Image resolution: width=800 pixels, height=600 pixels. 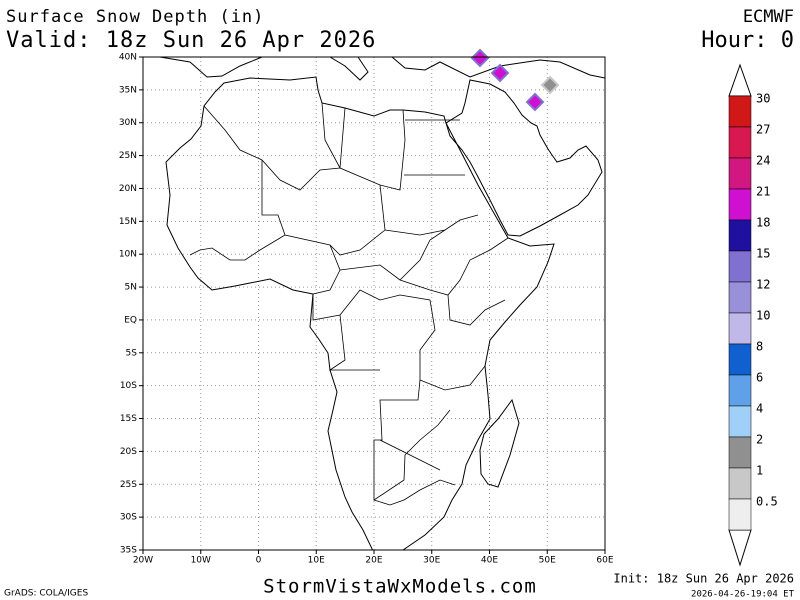 I want to click on timestamp: 2026-04-26-19:04 ET, so click(x=743, y=595).